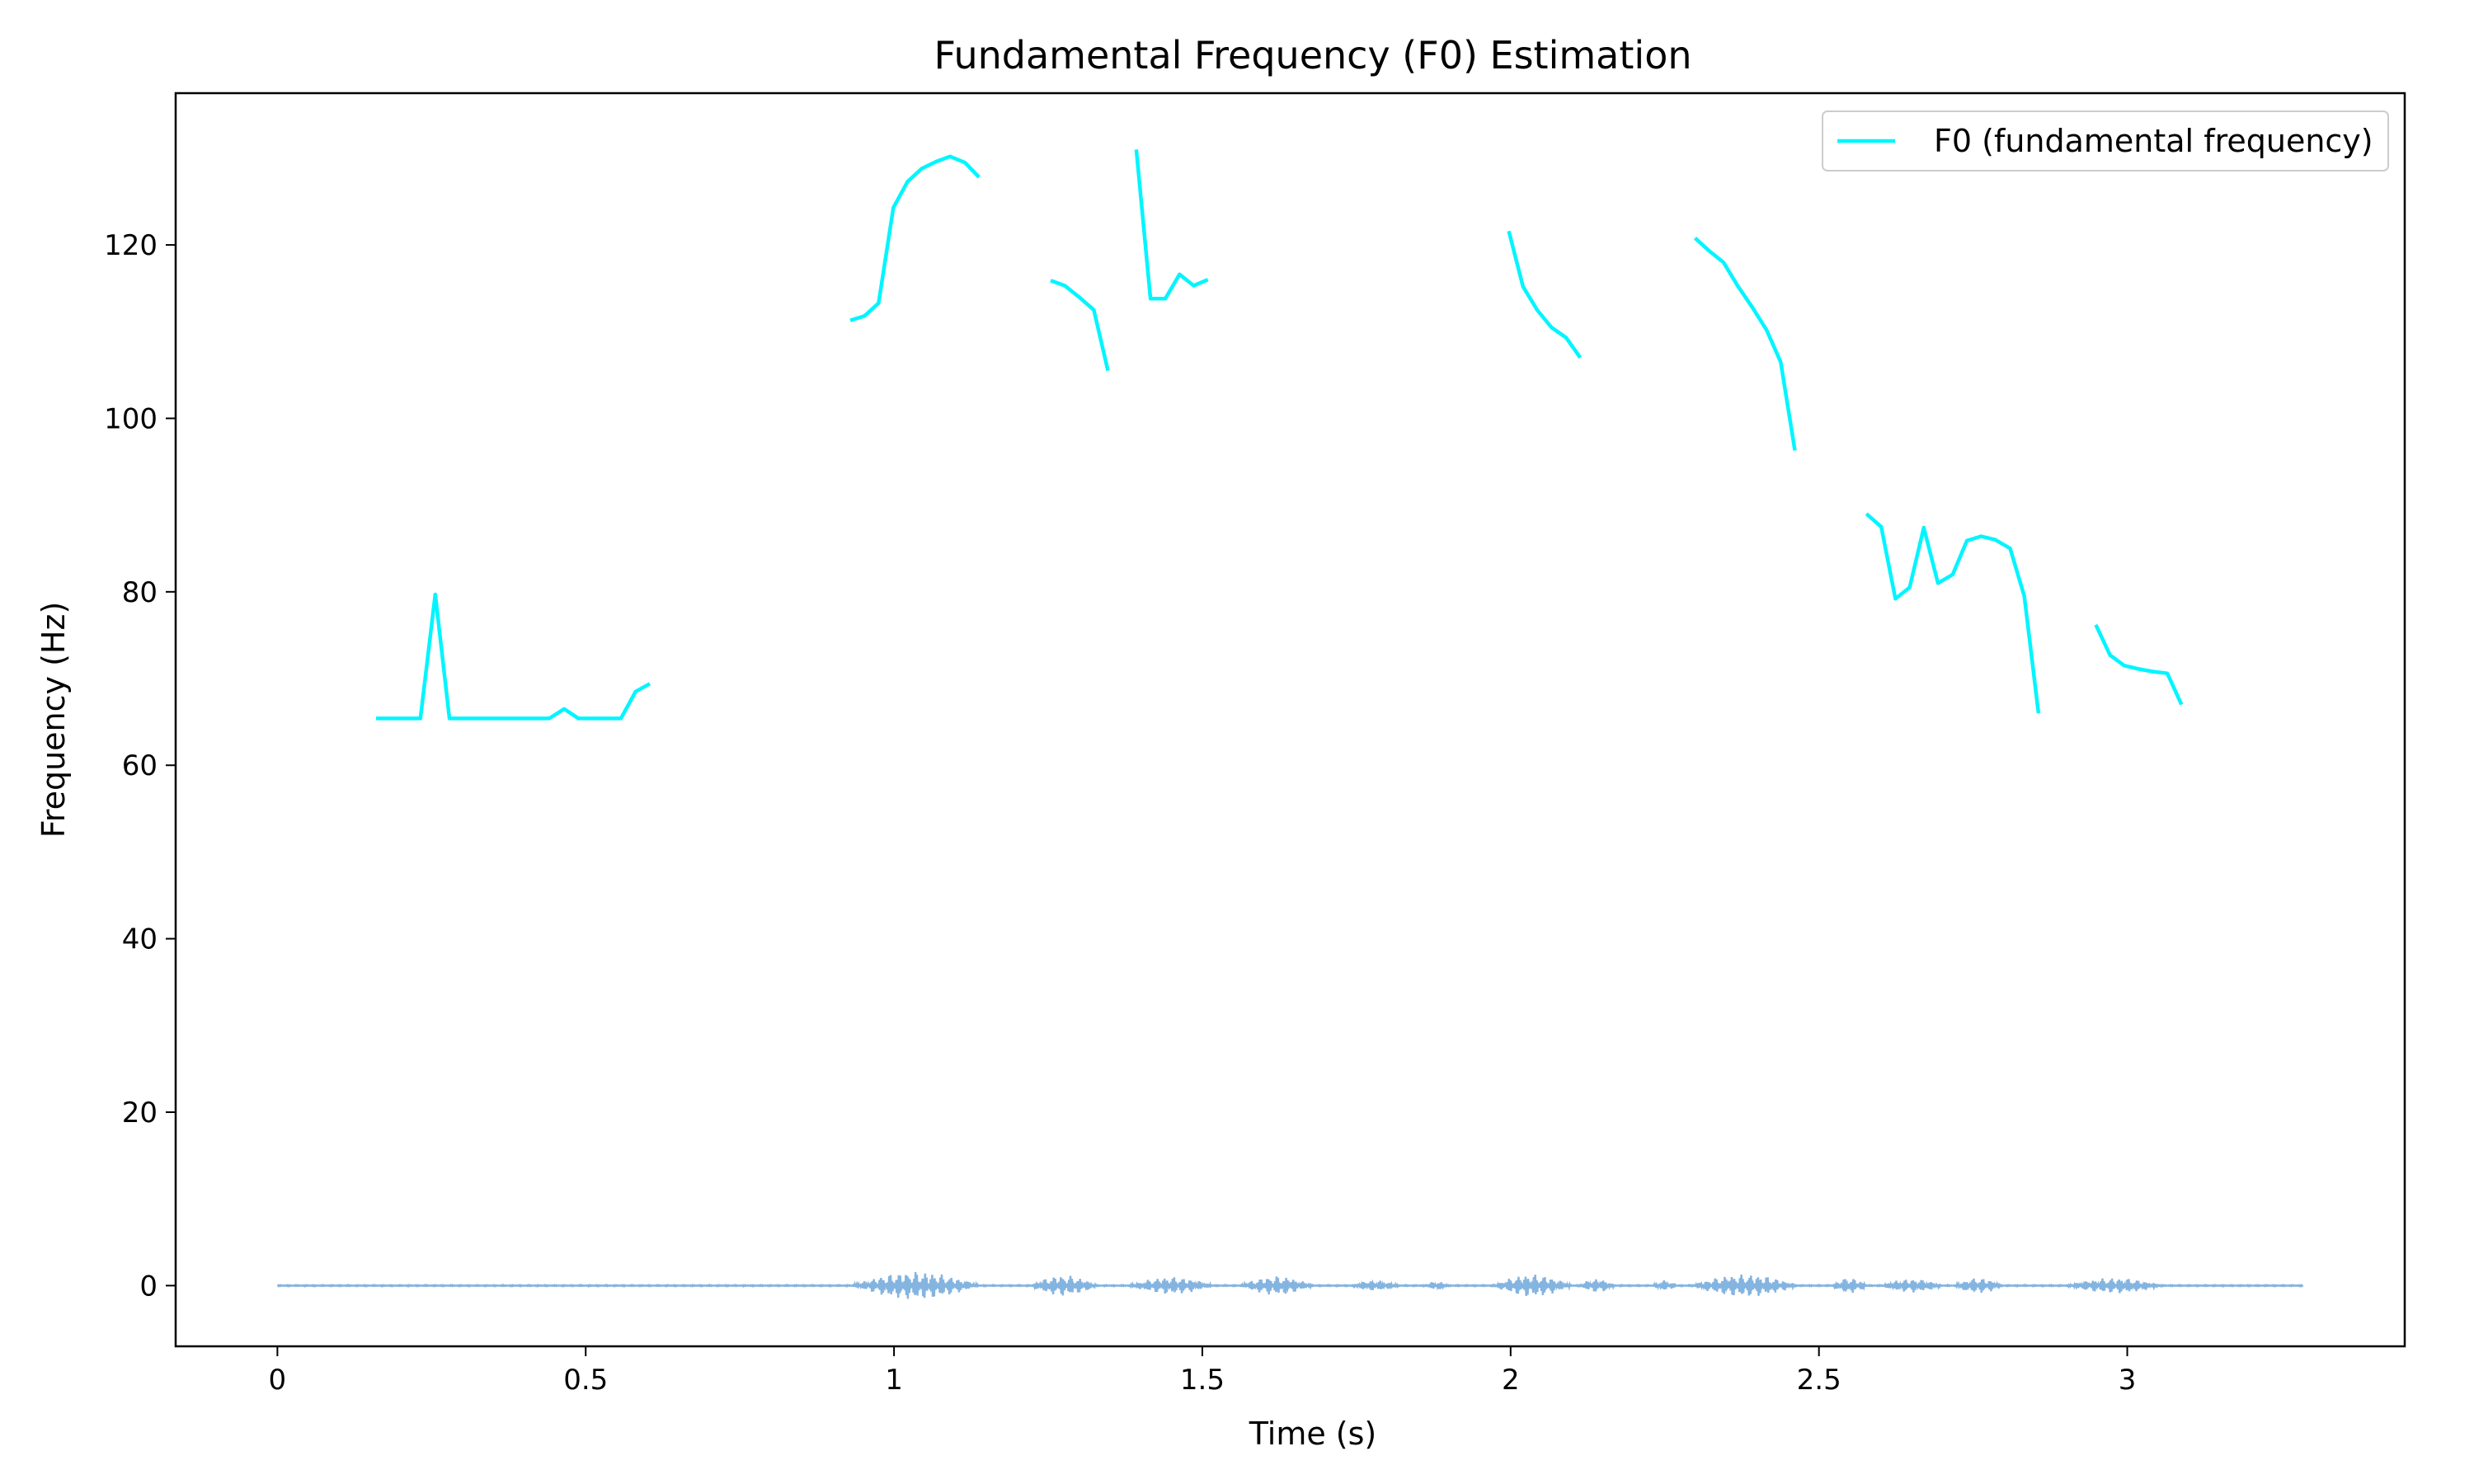  I want to click on x-tick-label: 0.5, so click(585, 1380).